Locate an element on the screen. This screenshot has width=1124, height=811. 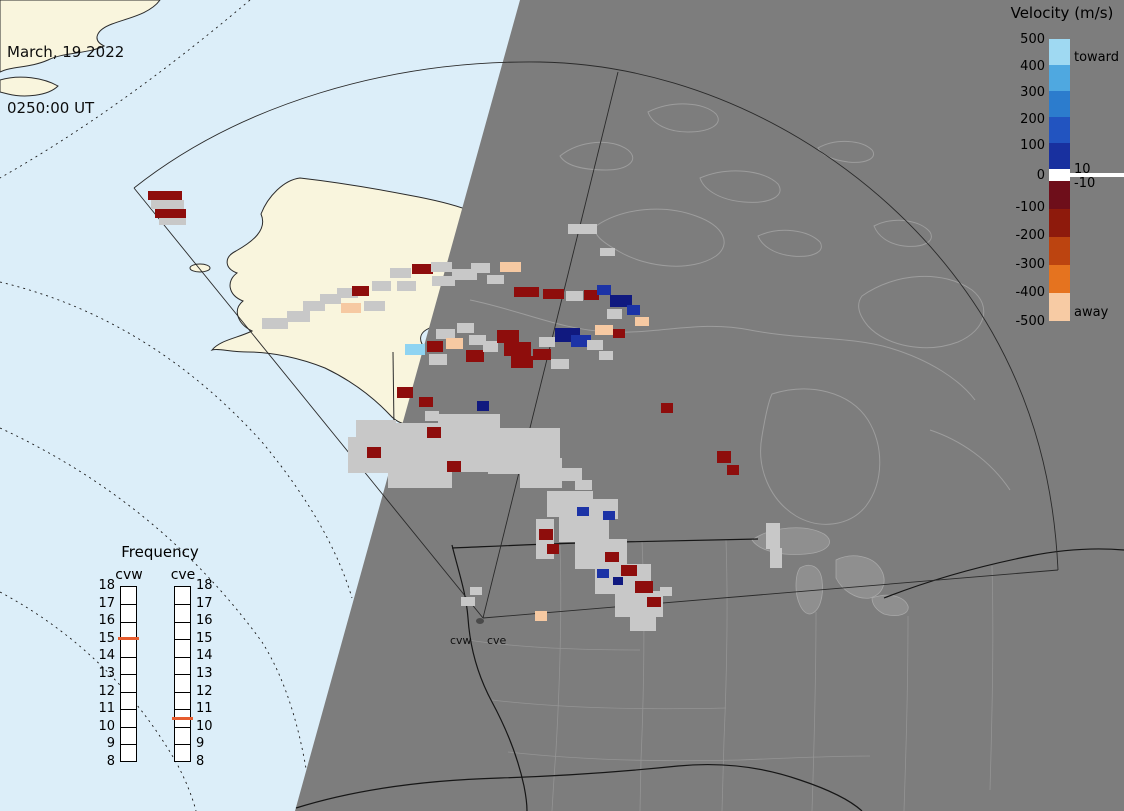
time-label: 0250:00 UT is located at coordinates (51, 107).